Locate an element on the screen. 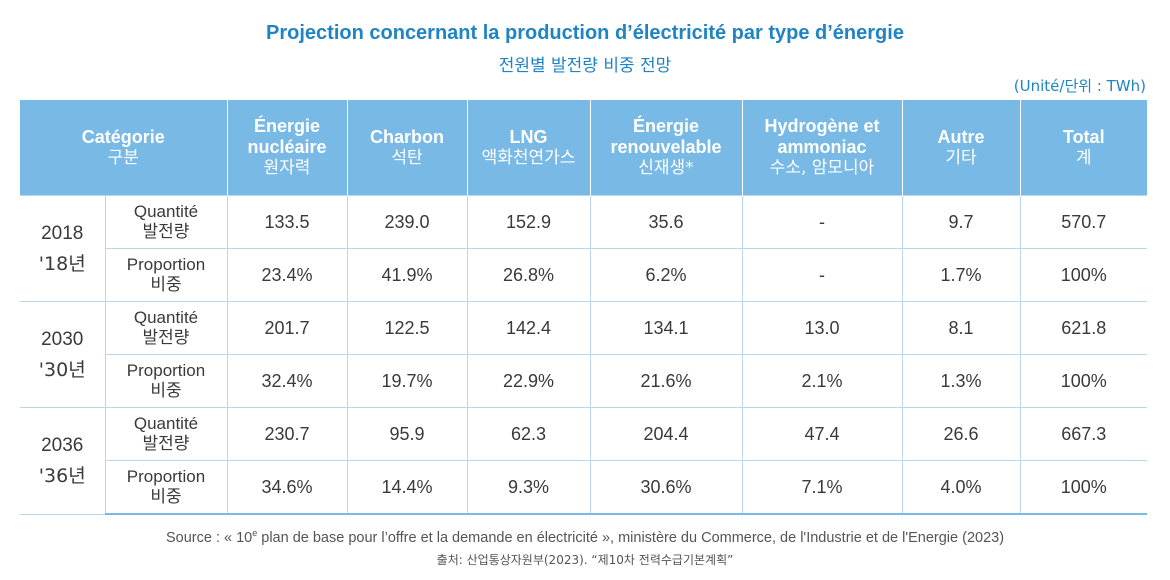  value-cell-hydrogen: - is located at coordinates (822, 222).